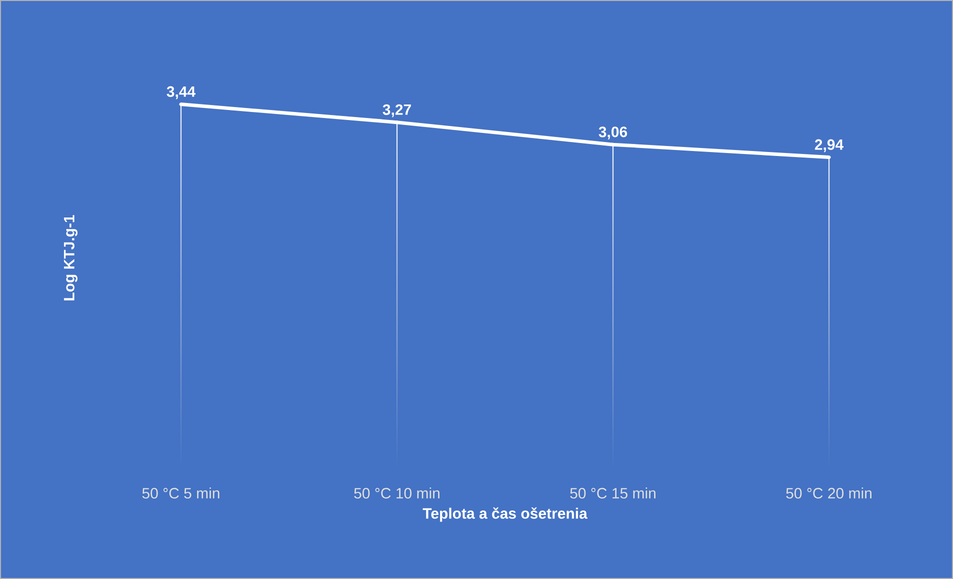  Describe the element at coordinates (829, 145) in the screenshot. I see `data-label: 2,94` at that location.